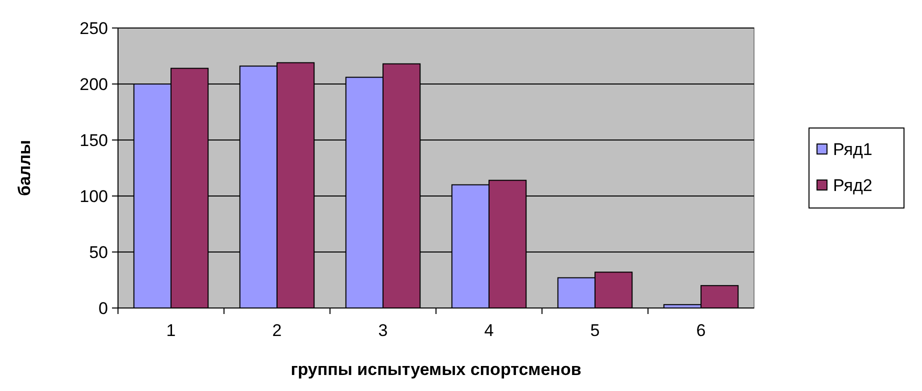 Image resolution: width=922 pixels, height=391 pixels. What do you see at coordinates (24, 168) in the screenshot?
I see `y-axis-title: баллы` at bounding box center [24, 168].